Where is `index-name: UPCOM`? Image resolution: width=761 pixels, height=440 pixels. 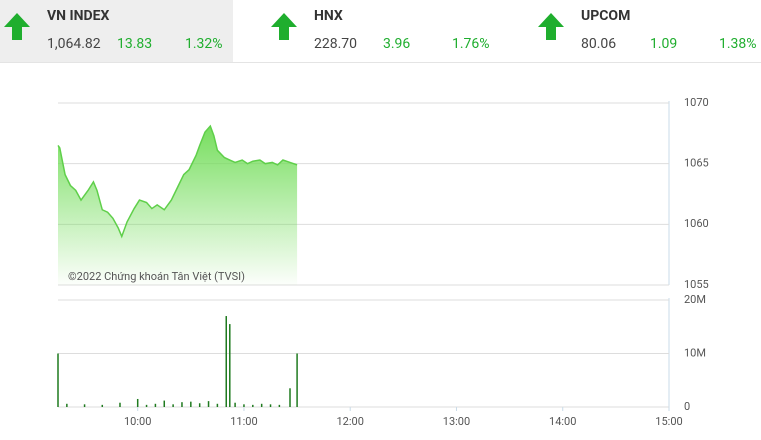
index-name: UPCOM is located at coordinates (606, 16).